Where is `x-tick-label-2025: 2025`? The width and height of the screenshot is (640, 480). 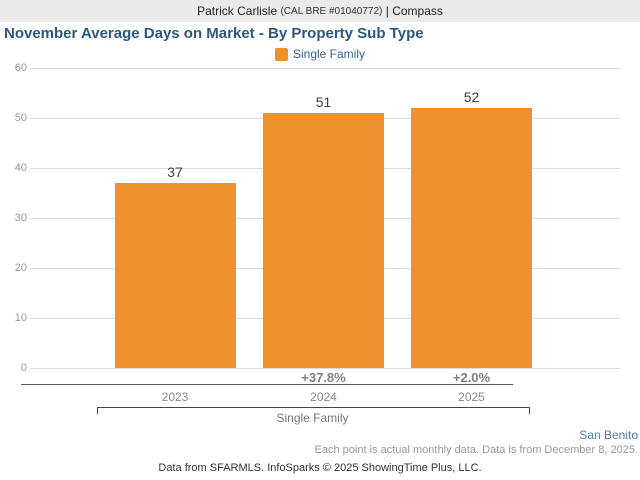 x-tick-label-2025: 2025 is located at coordinates (471, 397).